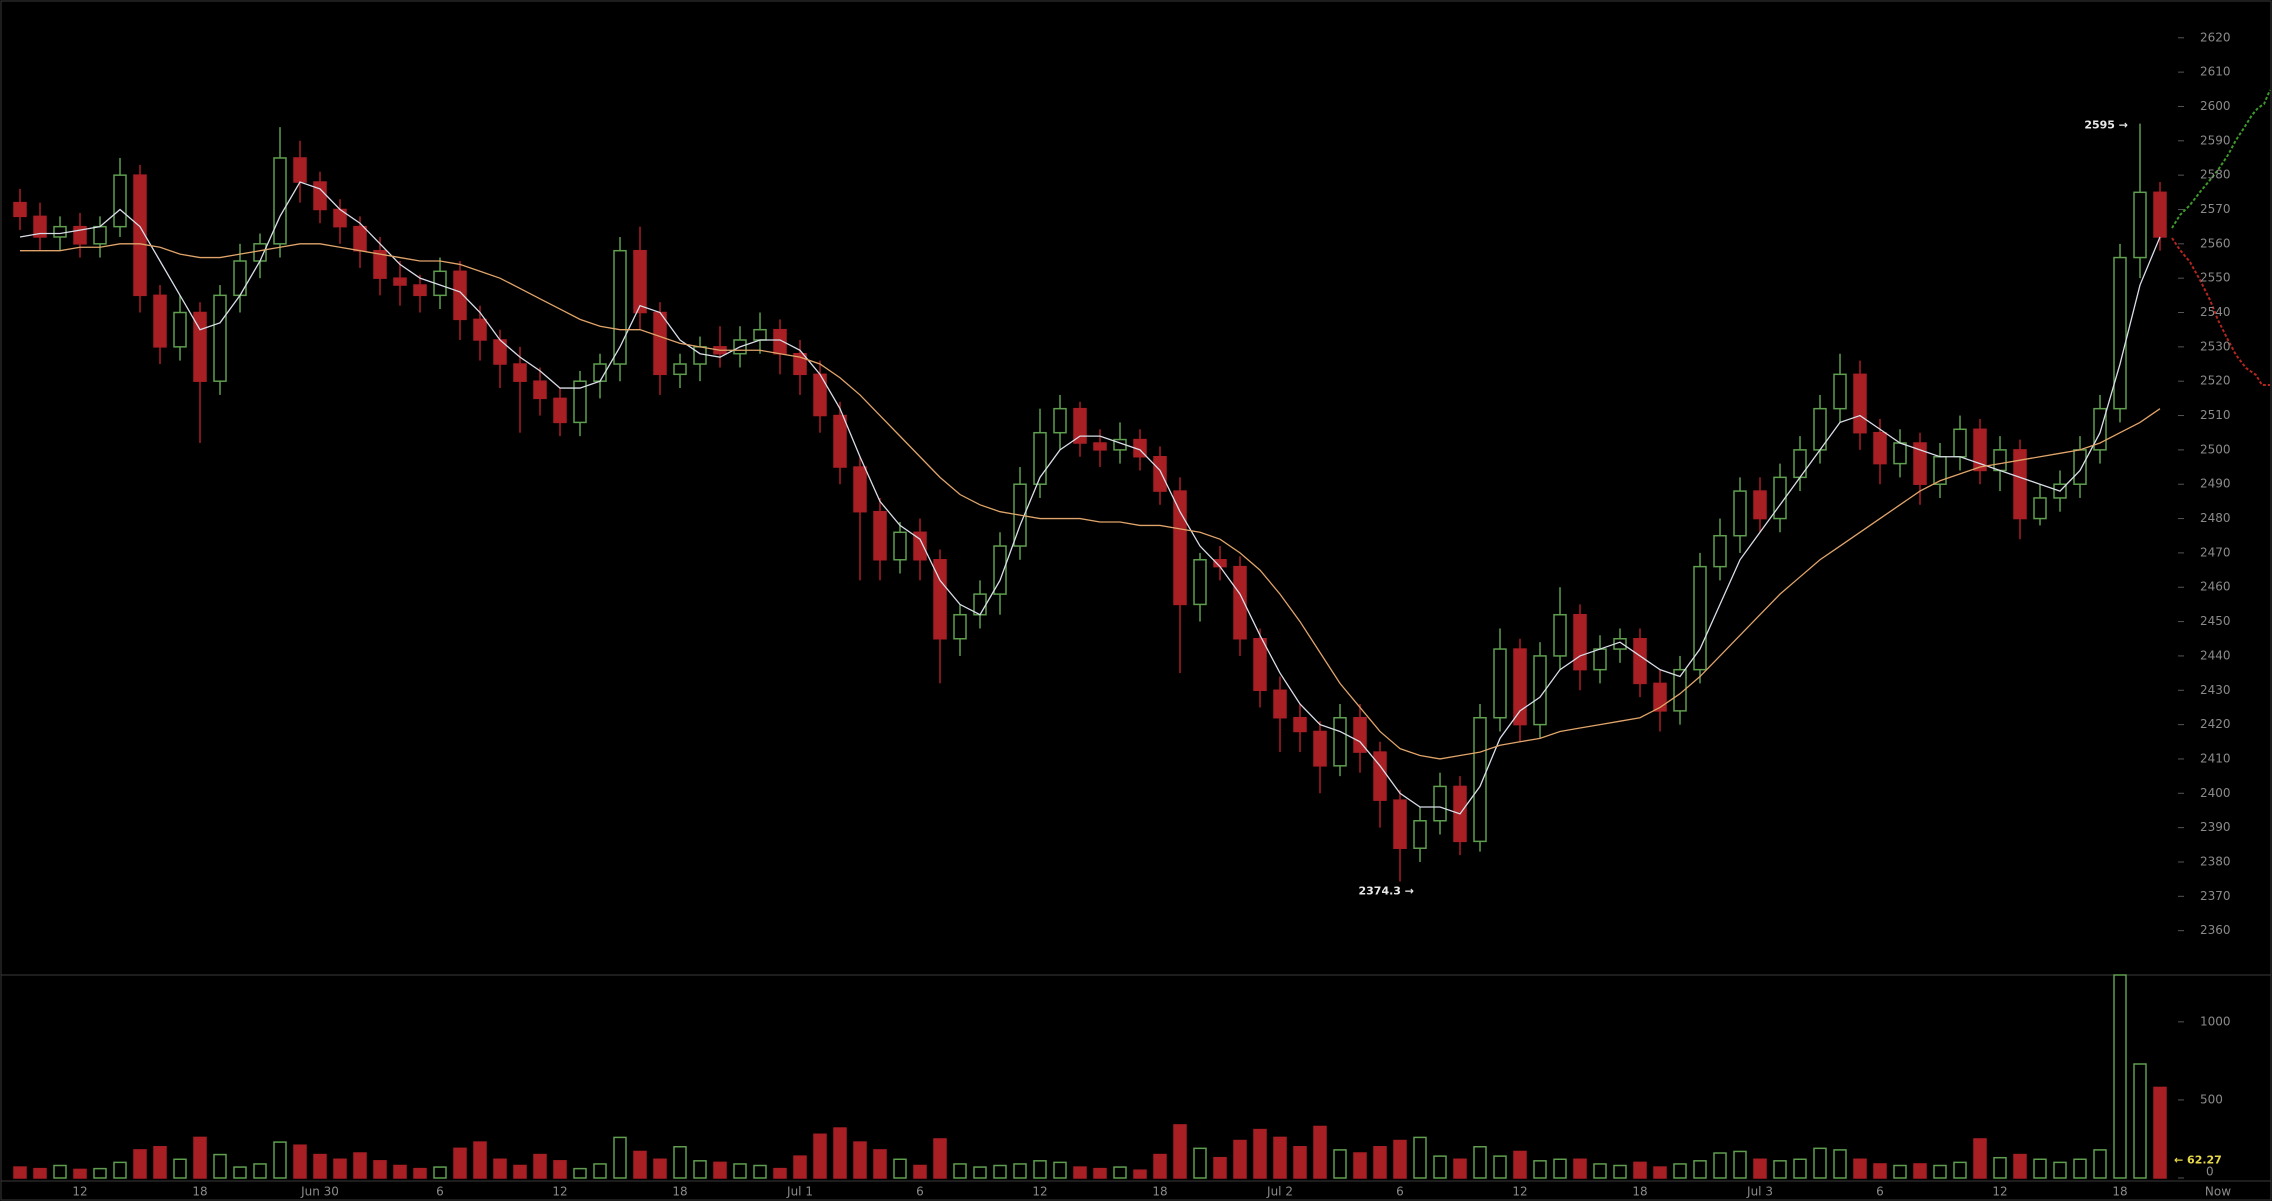 This screenshot has width=2272, height=1201. What do you see at coordinates (2210, 1172) in the screenshot?
I see `volume-tick-label: 0` at bounding box center [2210, 1172].